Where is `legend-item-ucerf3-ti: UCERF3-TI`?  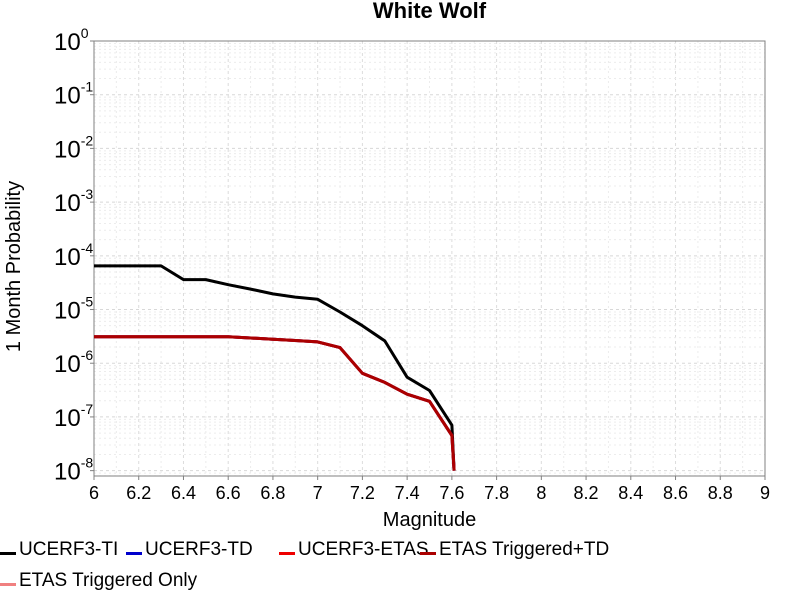
legend-item-ucerf3-ti: UCERF3-TI is located at coordinates (59, 550).